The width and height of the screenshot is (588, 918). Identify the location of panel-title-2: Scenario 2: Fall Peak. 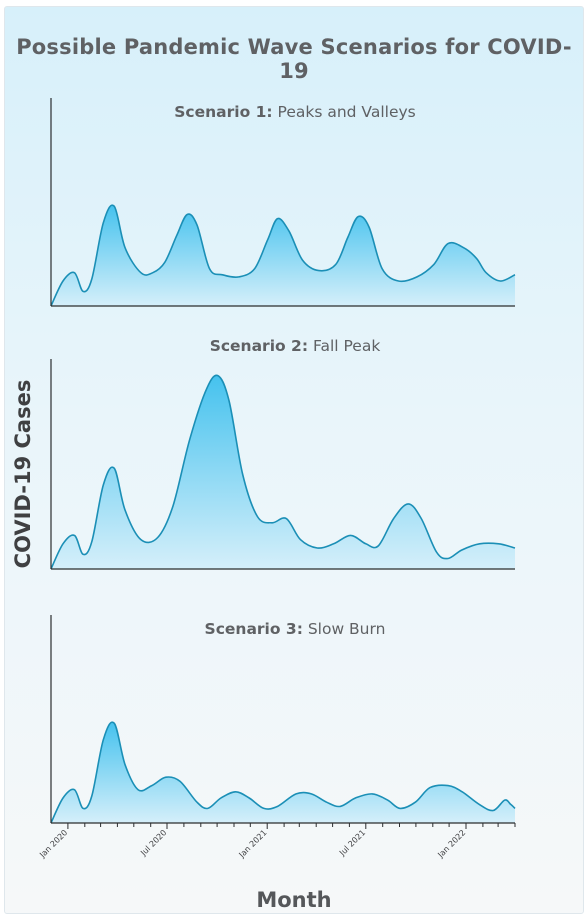
(295, 346).